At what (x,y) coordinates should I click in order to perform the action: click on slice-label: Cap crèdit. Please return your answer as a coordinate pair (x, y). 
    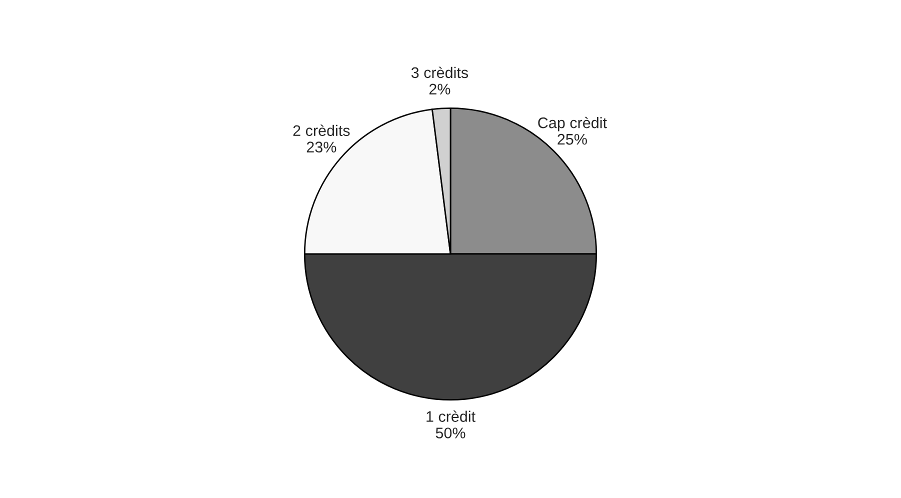
    Looking at the image, I should click on (572, 124).